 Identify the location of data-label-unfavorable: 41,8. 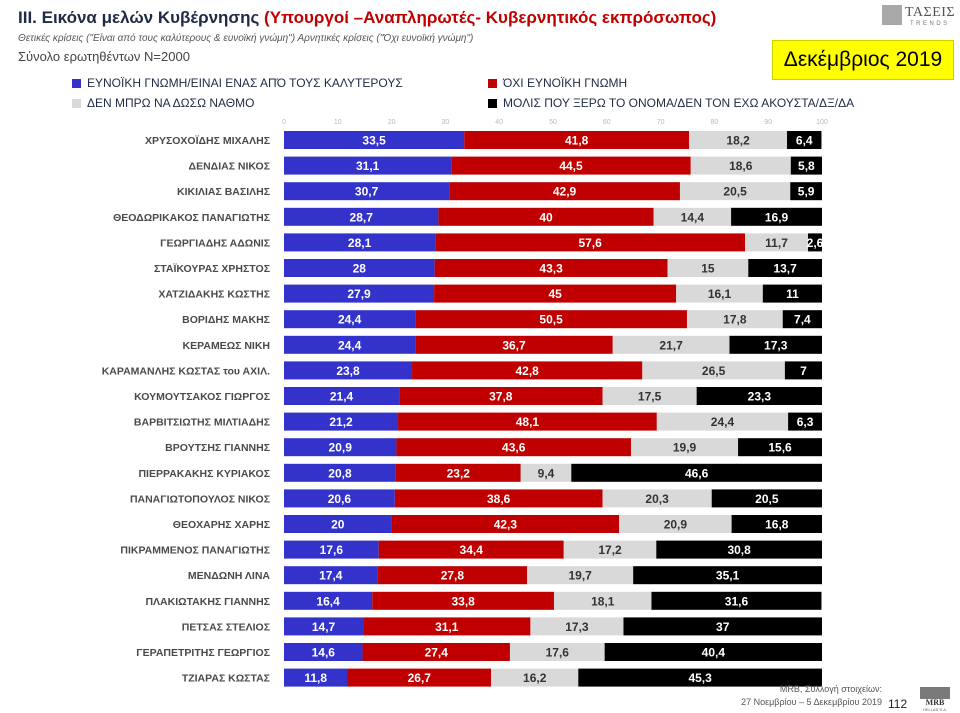
(577, 141).